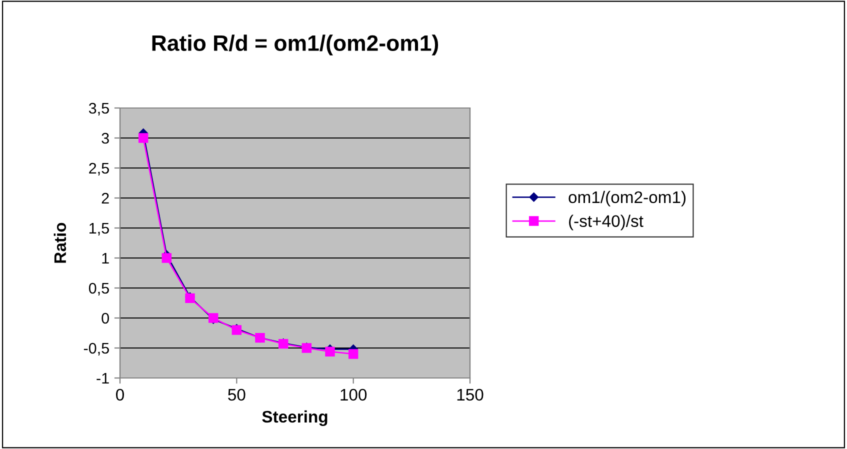  What do you see at coordinates (98, 109) in the screenshot?
I see `y-tick-label: 3,5` at bounding box center [98, 109].